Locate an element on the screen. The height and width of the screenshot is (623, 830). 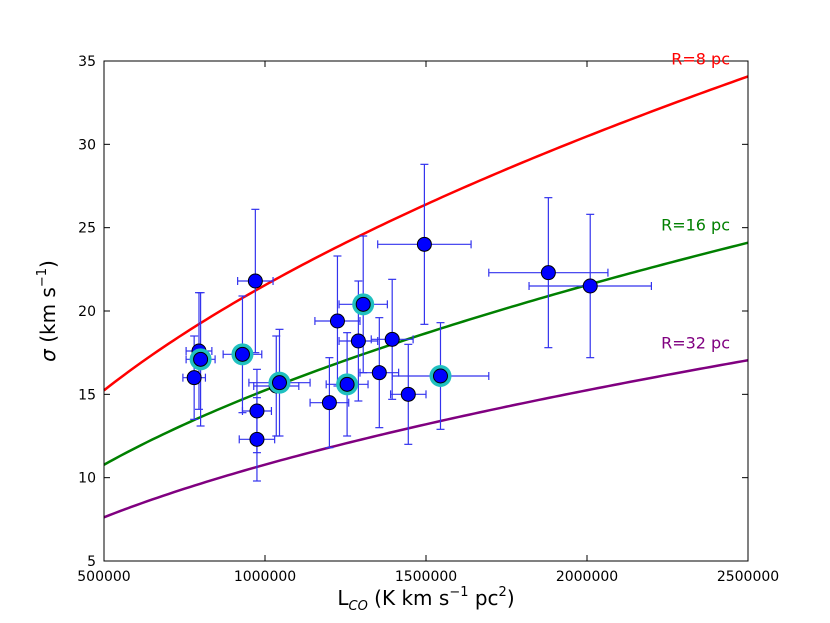
curve-label-3: R=32 pc is located at coordinates (695, 342).